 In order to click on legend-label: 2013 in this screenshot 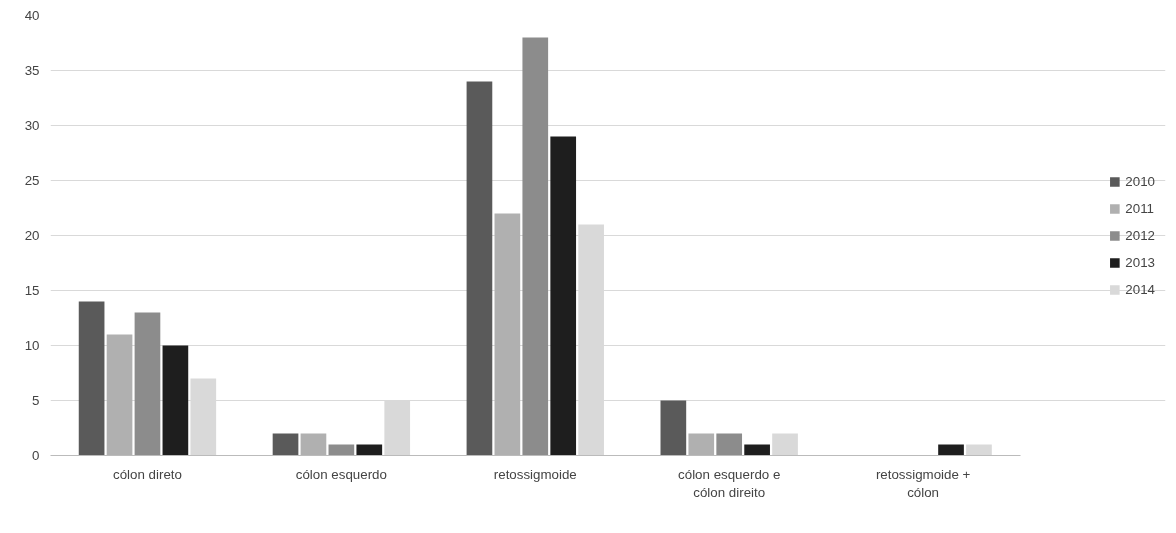, I will do `click(1140, 262)`.